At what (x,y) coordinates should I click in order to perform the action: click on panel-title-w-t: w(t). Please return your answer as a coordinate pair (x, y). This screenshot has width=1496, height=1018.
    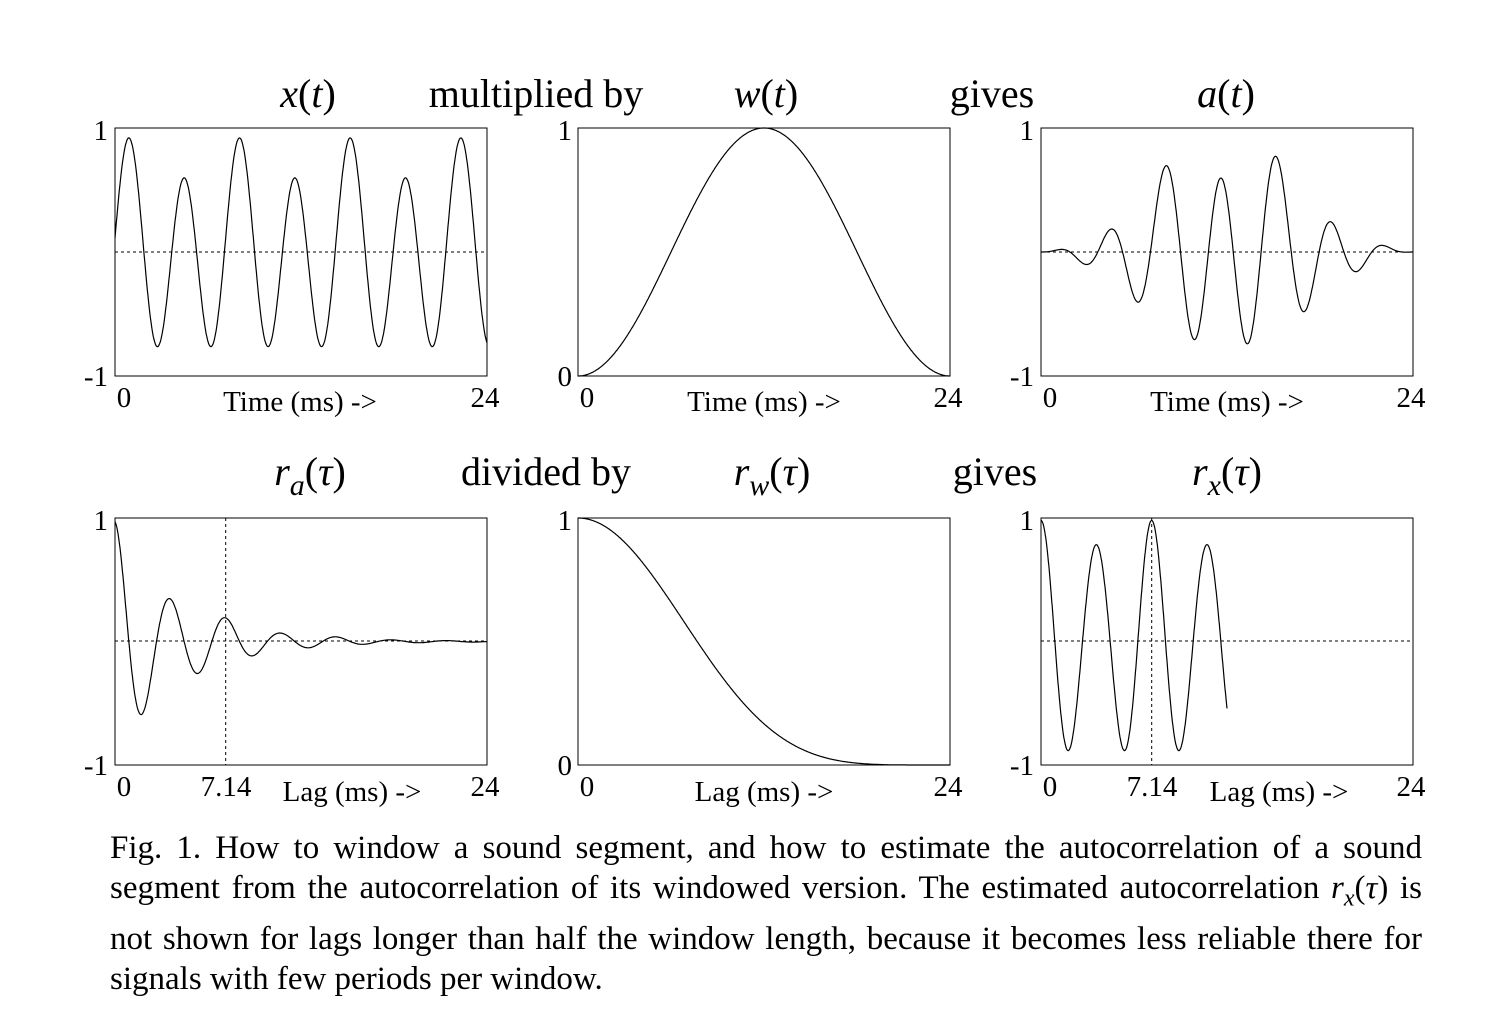
    Looking at the image, I should click on (766, 93).